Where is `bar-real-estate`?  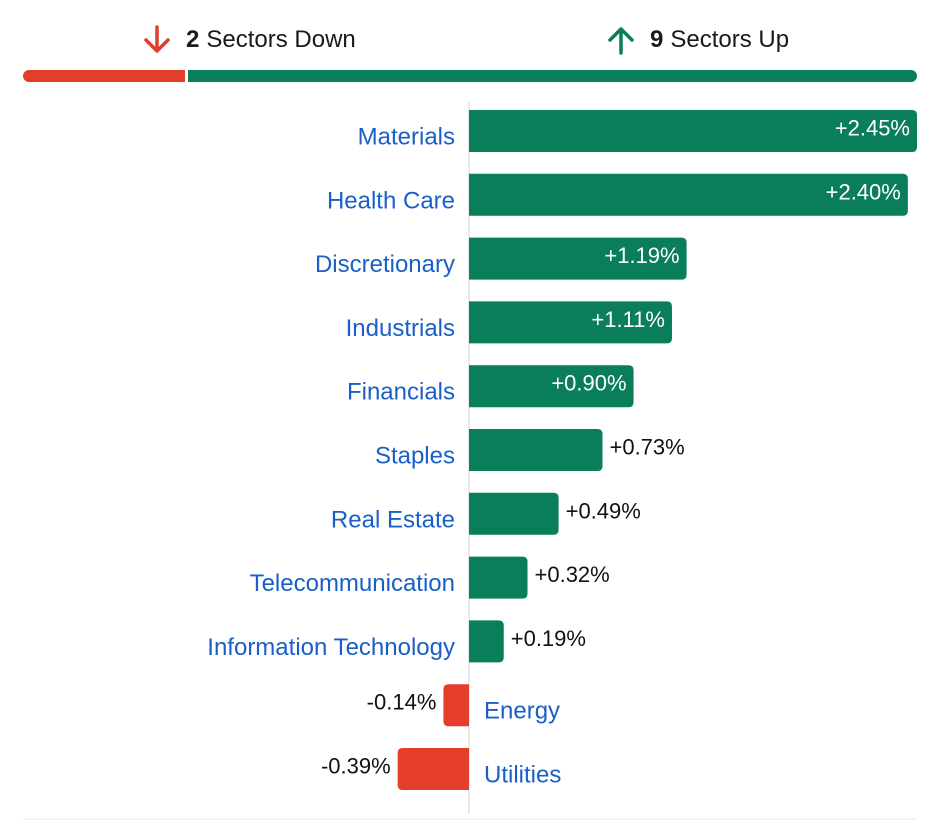 bar-real-estate is located at coordinates (514, 513).